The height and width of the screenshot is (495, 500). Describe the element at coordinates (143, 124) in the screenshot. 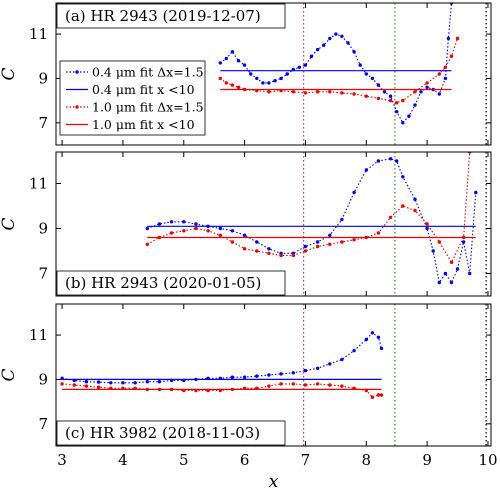

I see `legend-label: 1.0 μm fit x <10` at that location.